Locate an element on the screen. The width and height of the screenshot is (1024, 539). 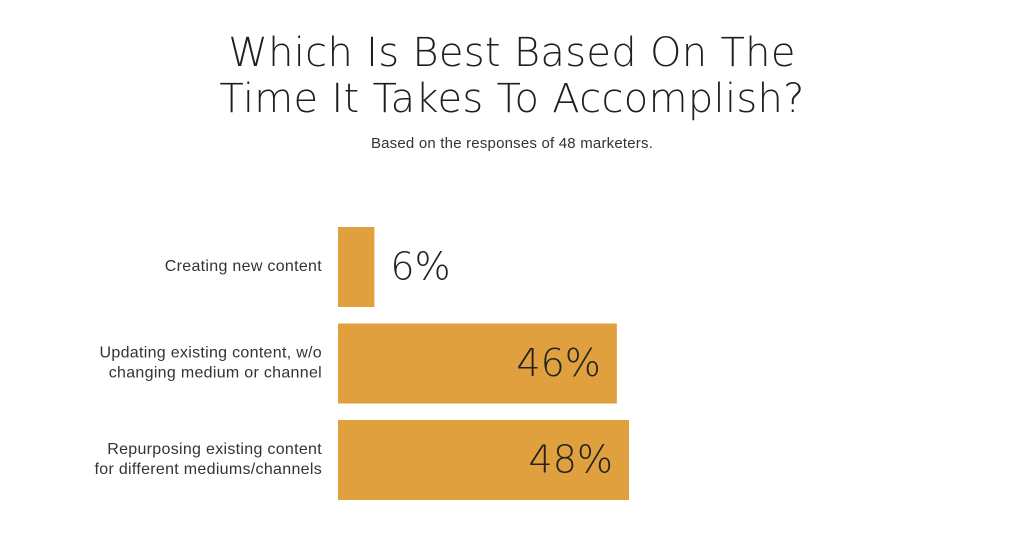
chart-subtitle: Based on the responses of 48 marketers. is located at coordinates (512, 143).